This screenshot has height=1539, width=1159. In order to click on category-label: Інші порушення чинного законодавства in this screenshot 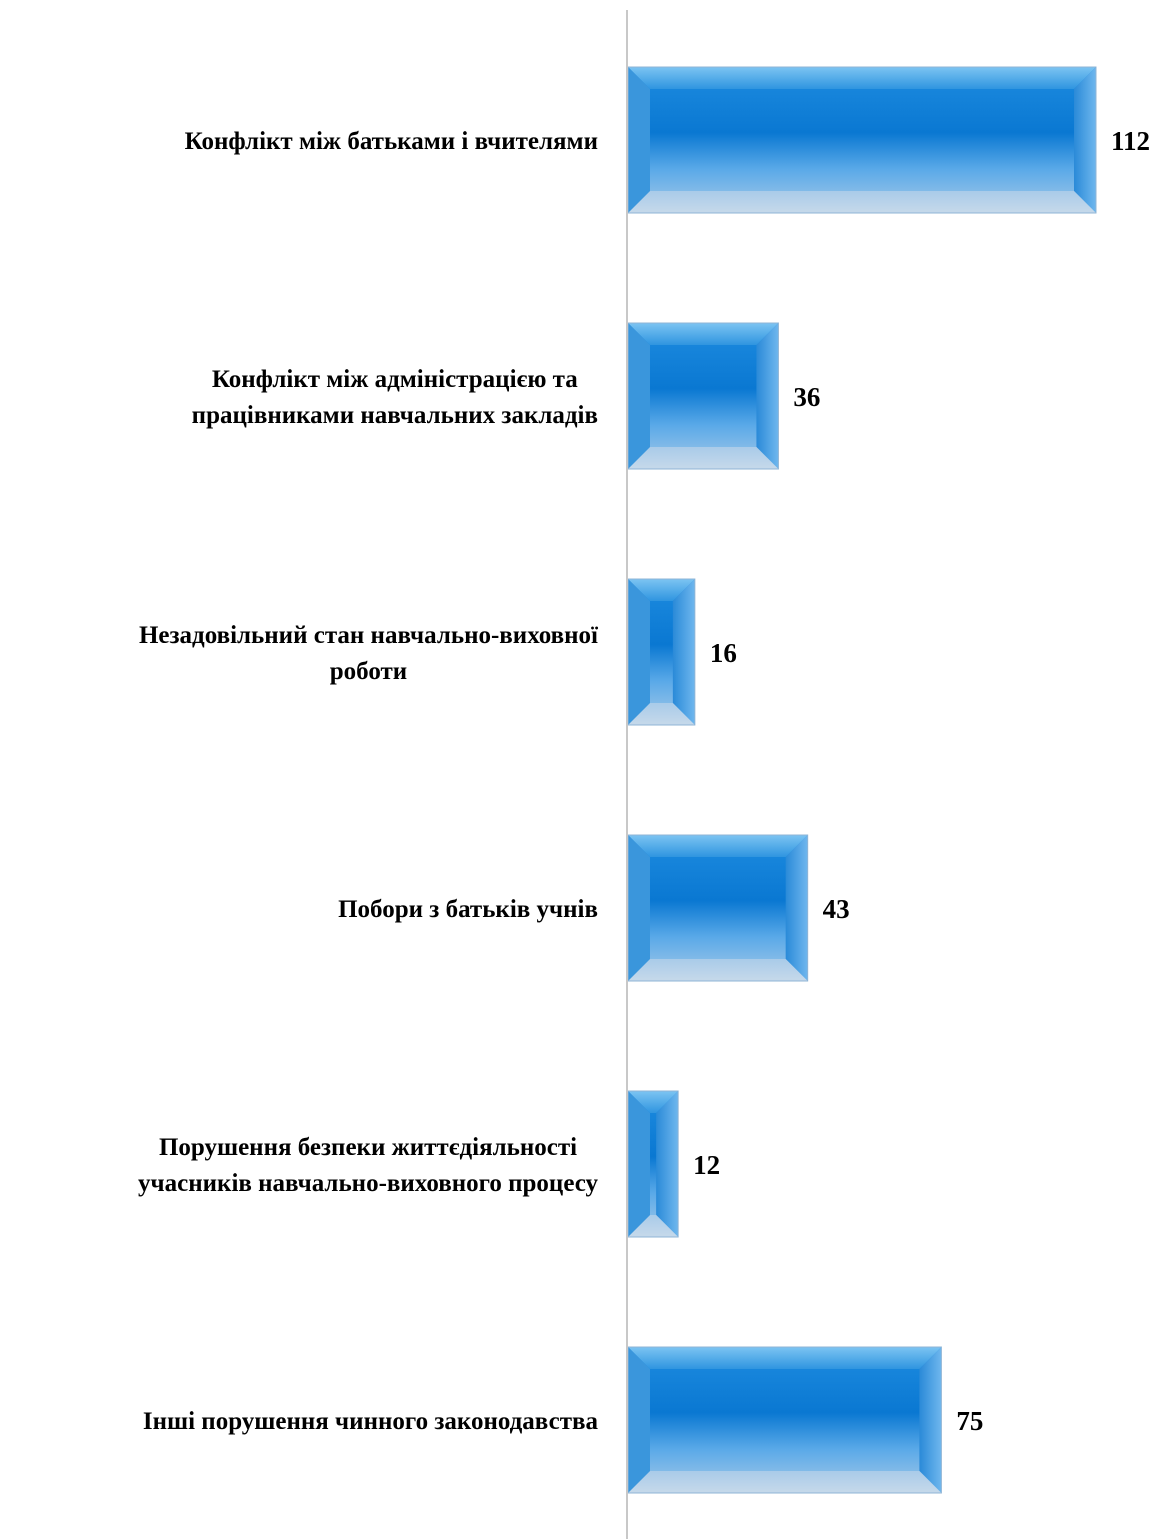, I will do `click(371, 1421)`.